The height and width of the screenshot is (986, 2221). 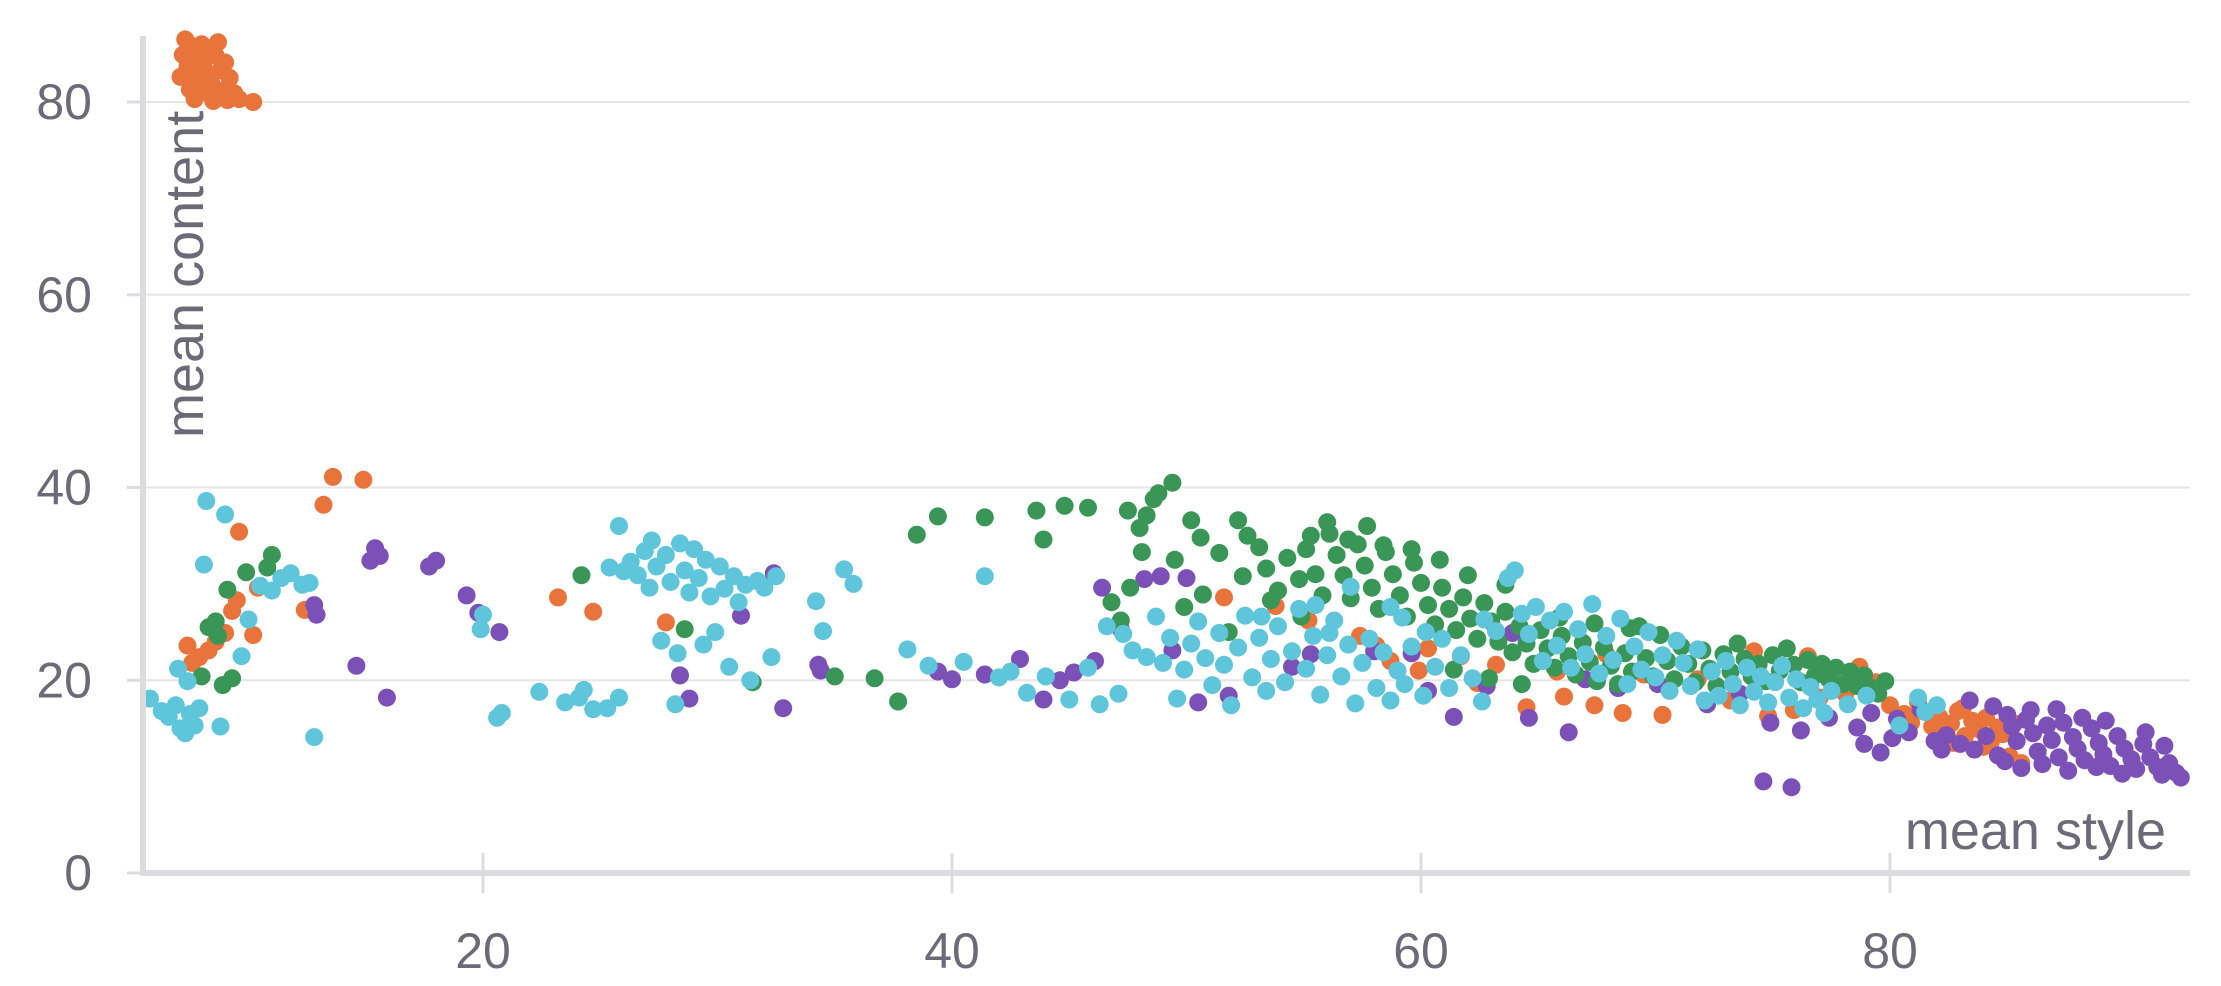 What do you see at coordinates (952, 951) in the screenshot?
I see `x-tick-label: 40` at bounding box center [952, 951].